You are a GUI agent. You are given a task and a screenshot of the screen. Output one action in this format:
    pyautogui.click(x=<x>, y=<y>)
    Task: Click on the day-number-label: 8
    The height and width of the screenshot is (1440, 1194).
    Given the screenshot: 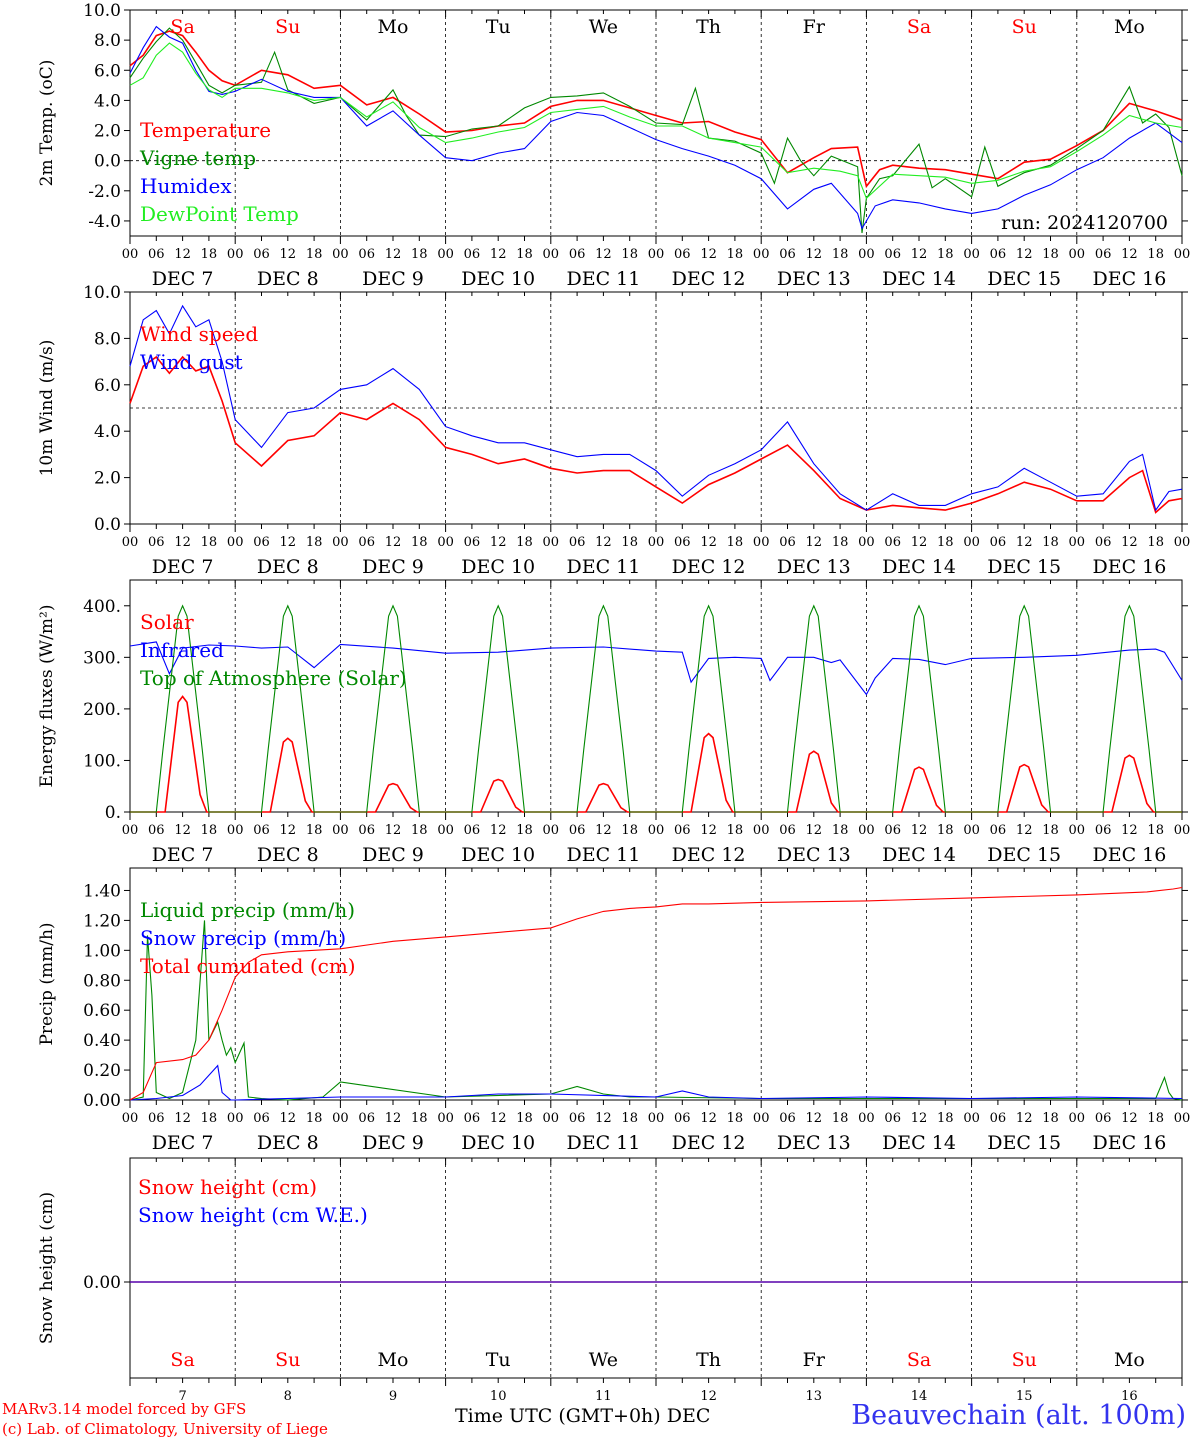 What is the action you would take?
    pyautogui.click(x=288, y=1396)
    